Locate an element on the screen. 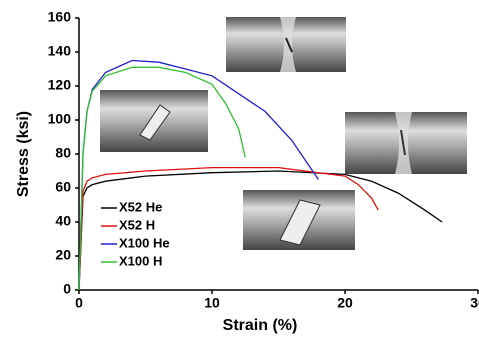 This screenshot has width=479, height=337. y-tick-label: 0 is located at coordinates (67, 289).